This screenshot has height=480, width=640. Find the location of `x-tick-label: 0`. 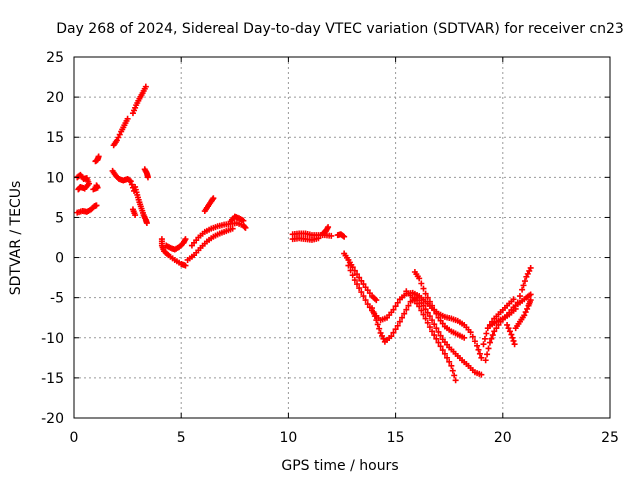

x-tick-label: 0 is located at coordinates (74, 438).